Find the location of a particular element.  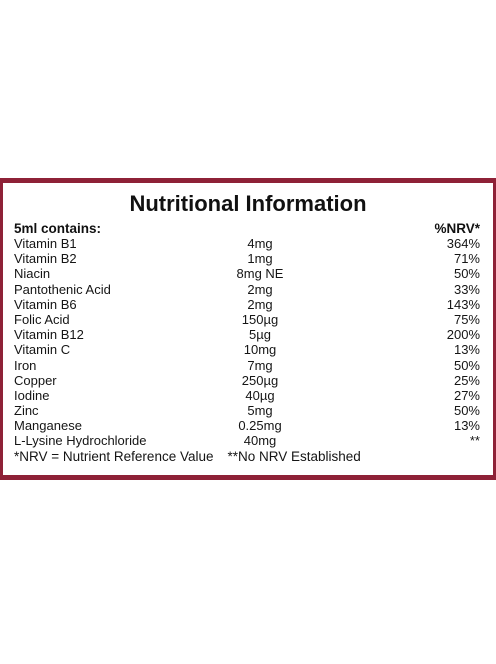

table-row: Folic Acid 150µg 75% is located at coordinates (247, 319).